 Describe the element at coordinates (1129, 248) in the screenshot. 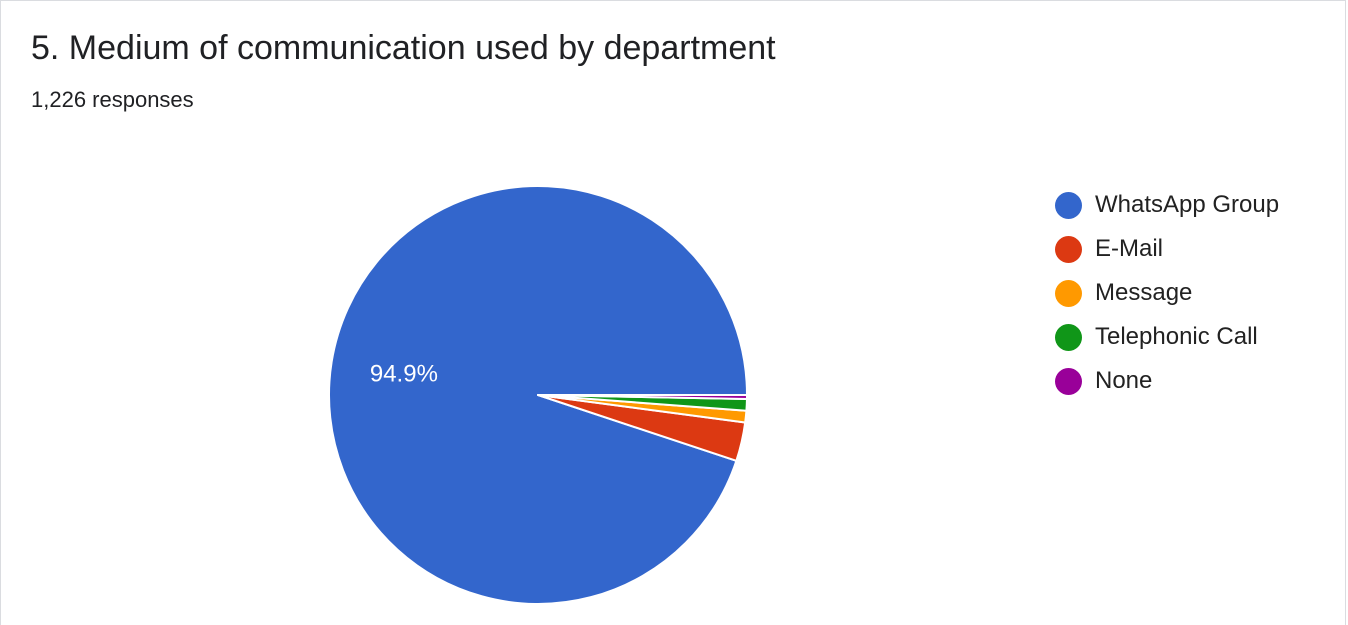

I see `legend-label: E-Mail` at that location.